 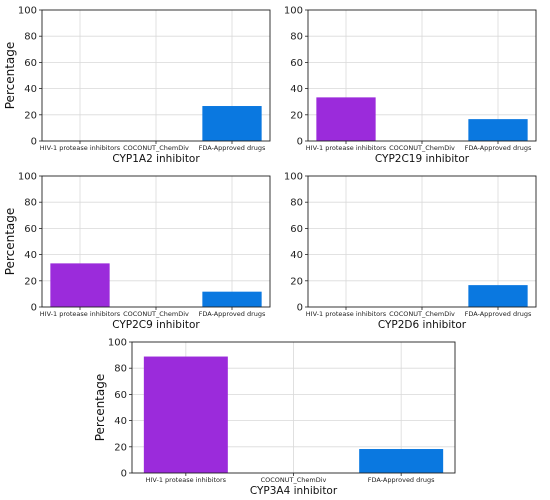 I want to click on x-axis-label: CYP1A2 inhibitor, so click(x=156, y=159).